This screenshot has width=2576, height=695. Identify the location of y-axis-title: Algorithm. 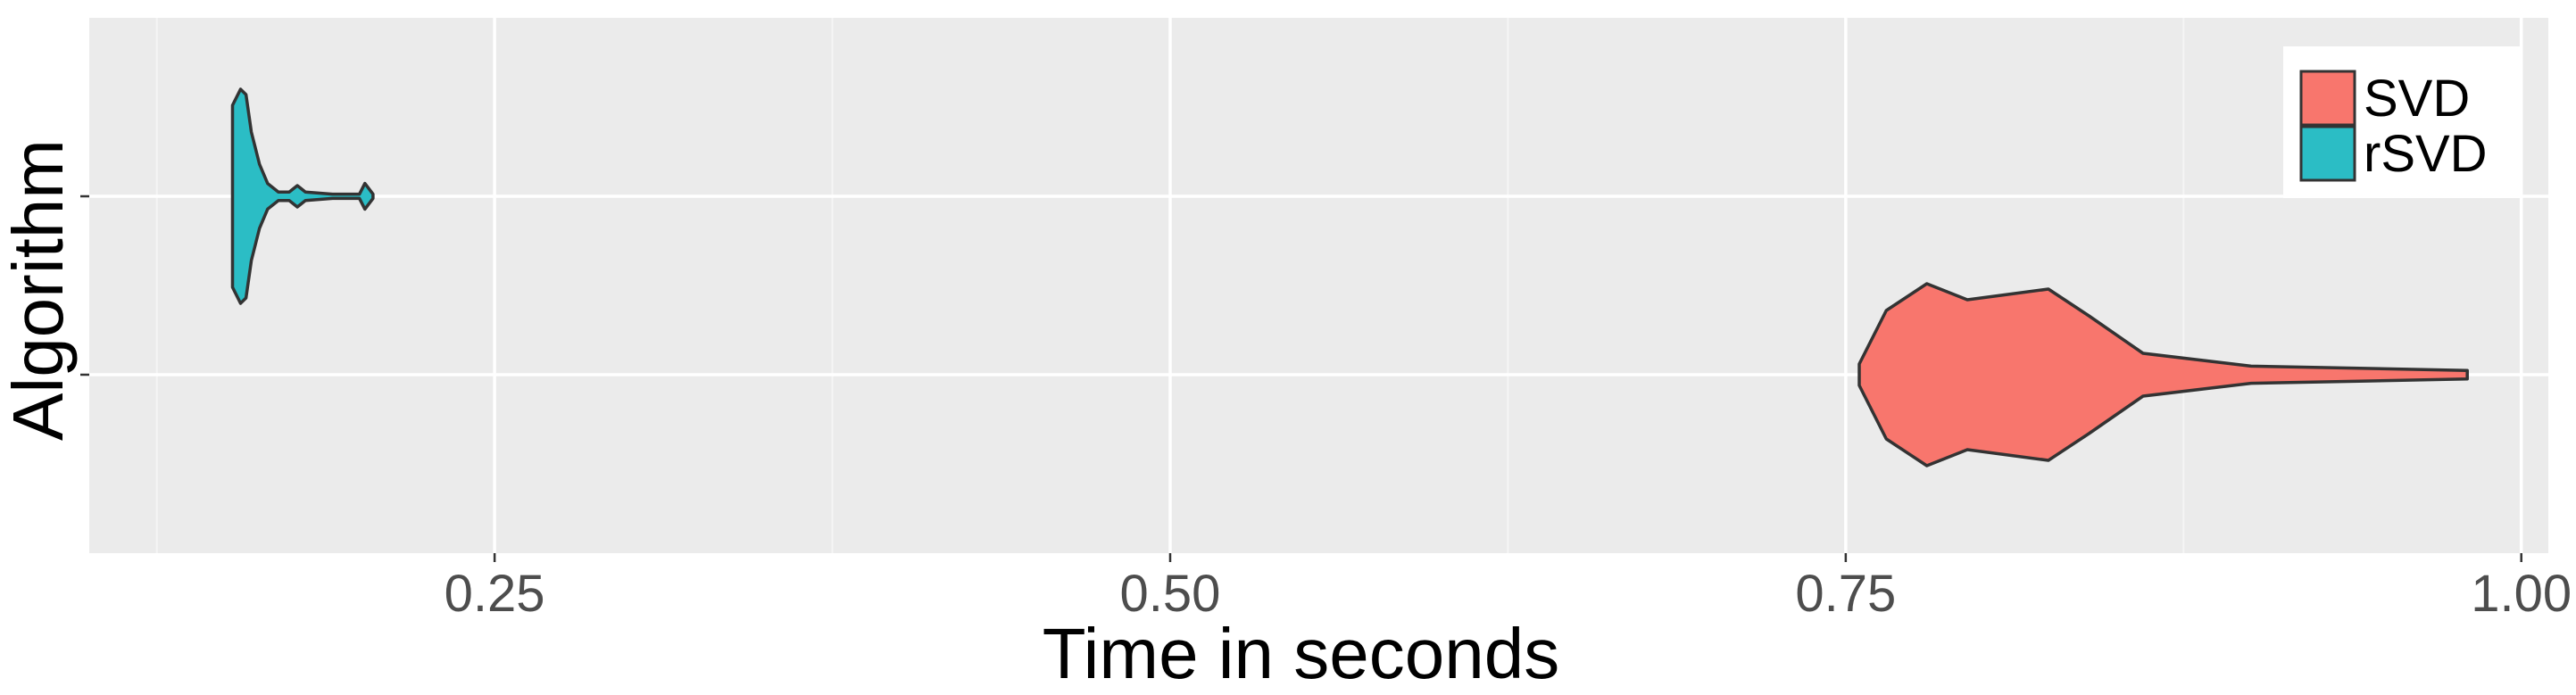
(39, 290).